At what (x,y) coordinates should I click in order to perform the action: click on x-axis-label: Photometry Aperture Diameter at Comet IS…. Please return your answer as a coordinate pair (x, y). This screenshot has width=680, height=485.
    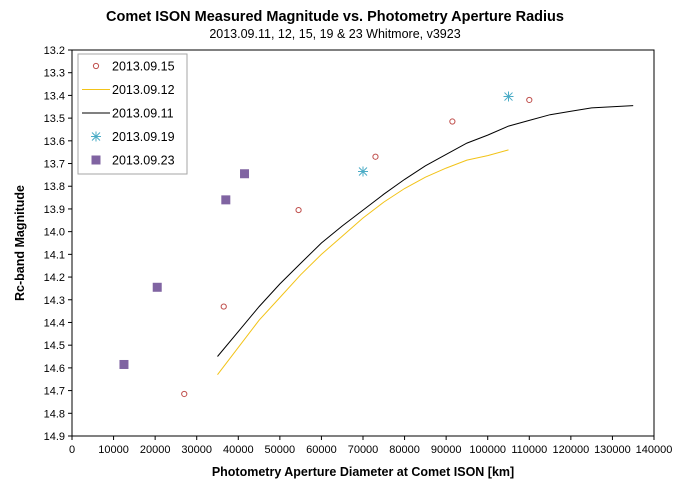
    Looking at the image, I should click on (363, 472).